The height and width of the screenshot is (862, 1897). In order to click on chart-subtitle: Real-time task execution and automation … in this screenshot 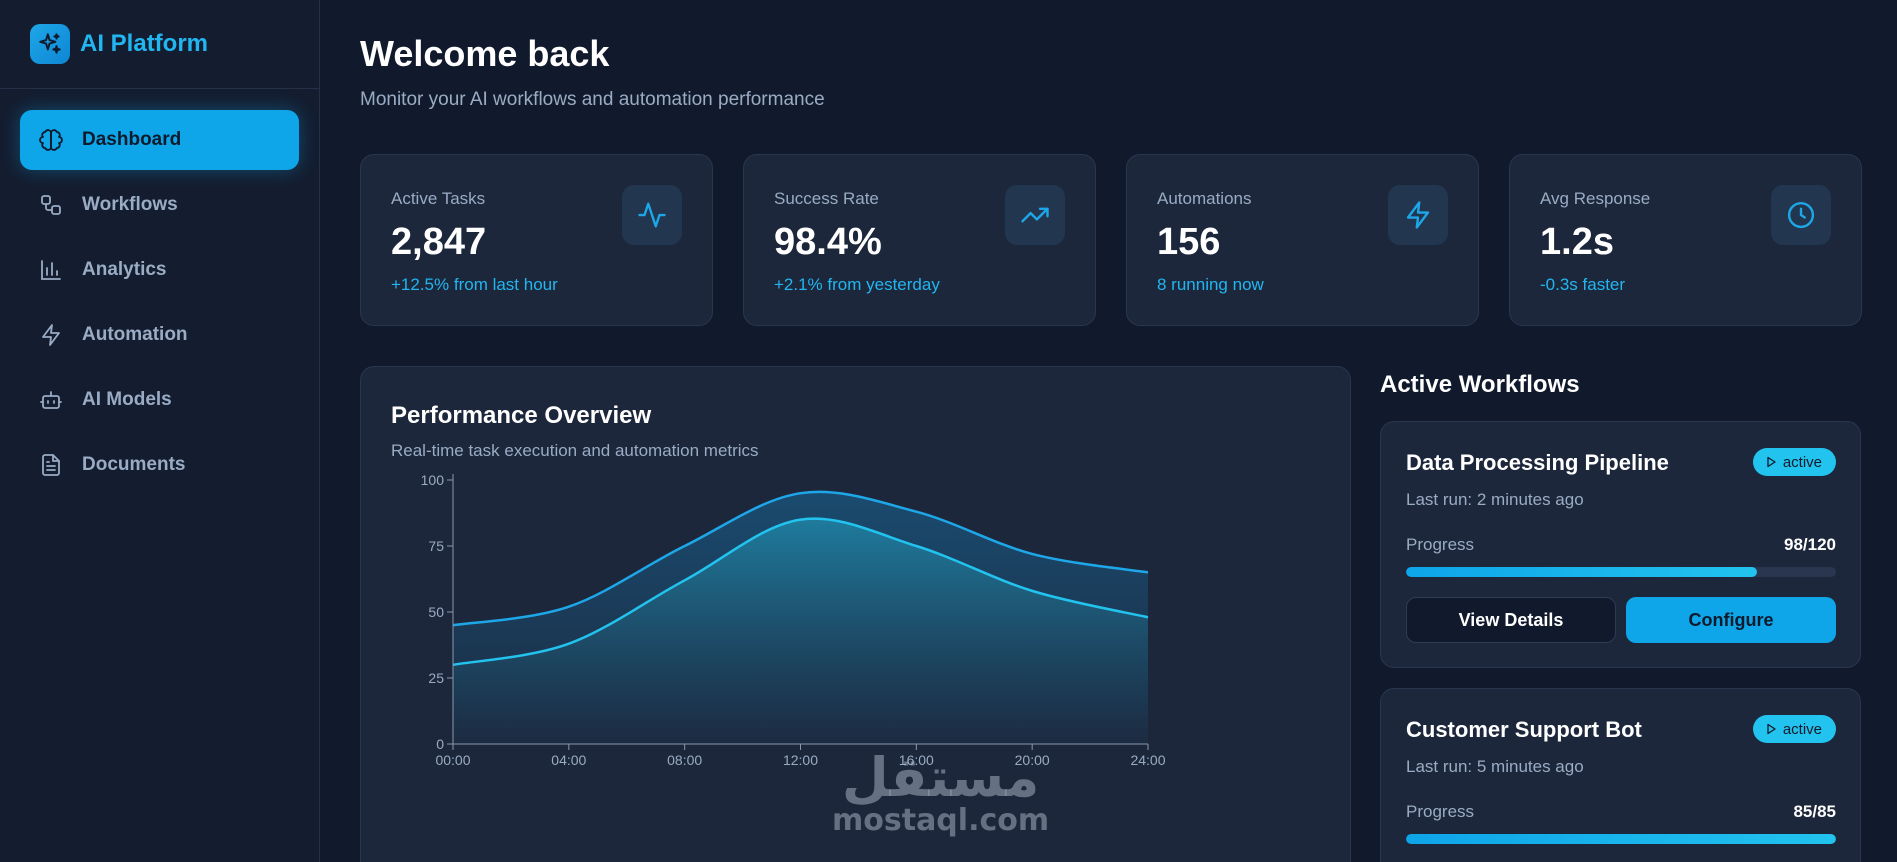, I will do `click(575, 450)`.